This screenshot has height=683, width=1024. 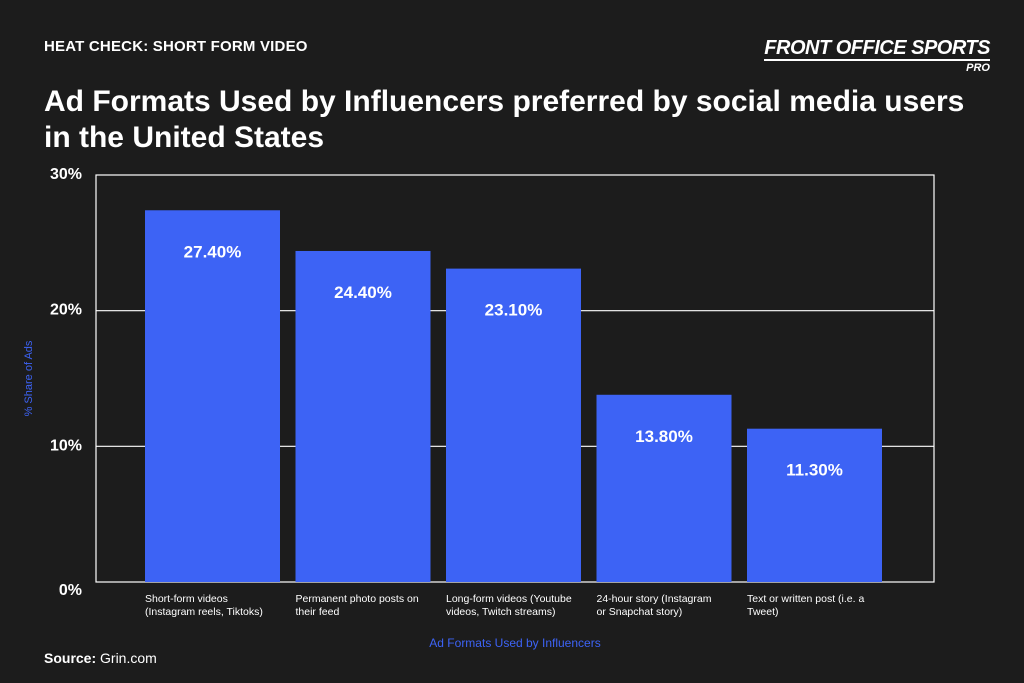 I want to click on x-category-label: or Snapchat story), so click(x=640, y=612).